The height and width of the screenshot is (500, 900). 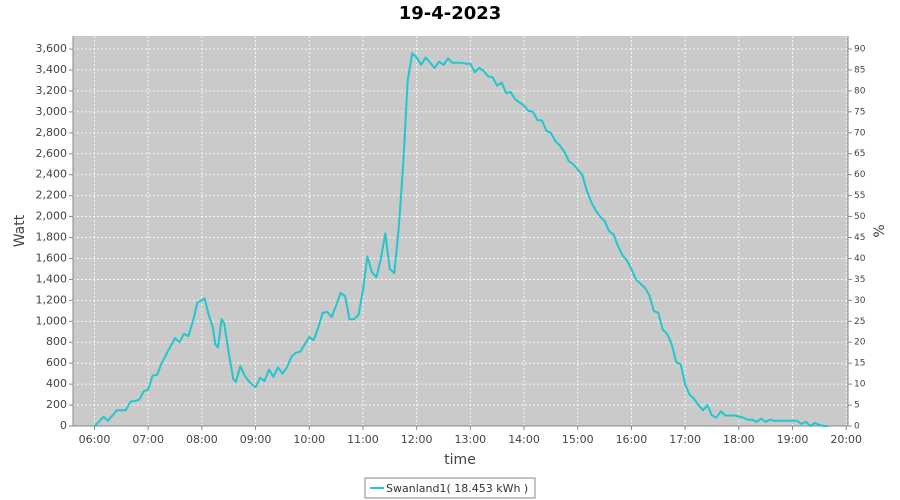 What do you see at coordinates (309, 439) in the screenshot?
I see `x-tick-label: 10:00` at bounding box center [309, 439].